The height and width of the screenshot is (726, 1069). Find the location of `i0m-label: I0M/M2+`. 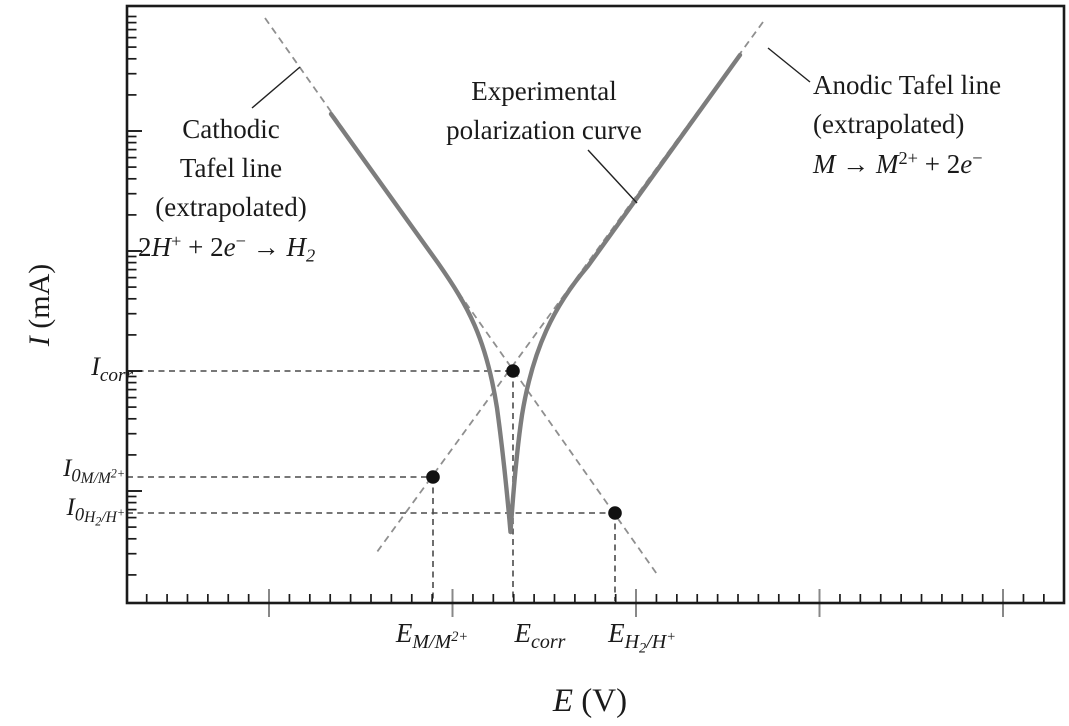

i0m-label: I0M/M2+ is located at coordinates (94, 471).